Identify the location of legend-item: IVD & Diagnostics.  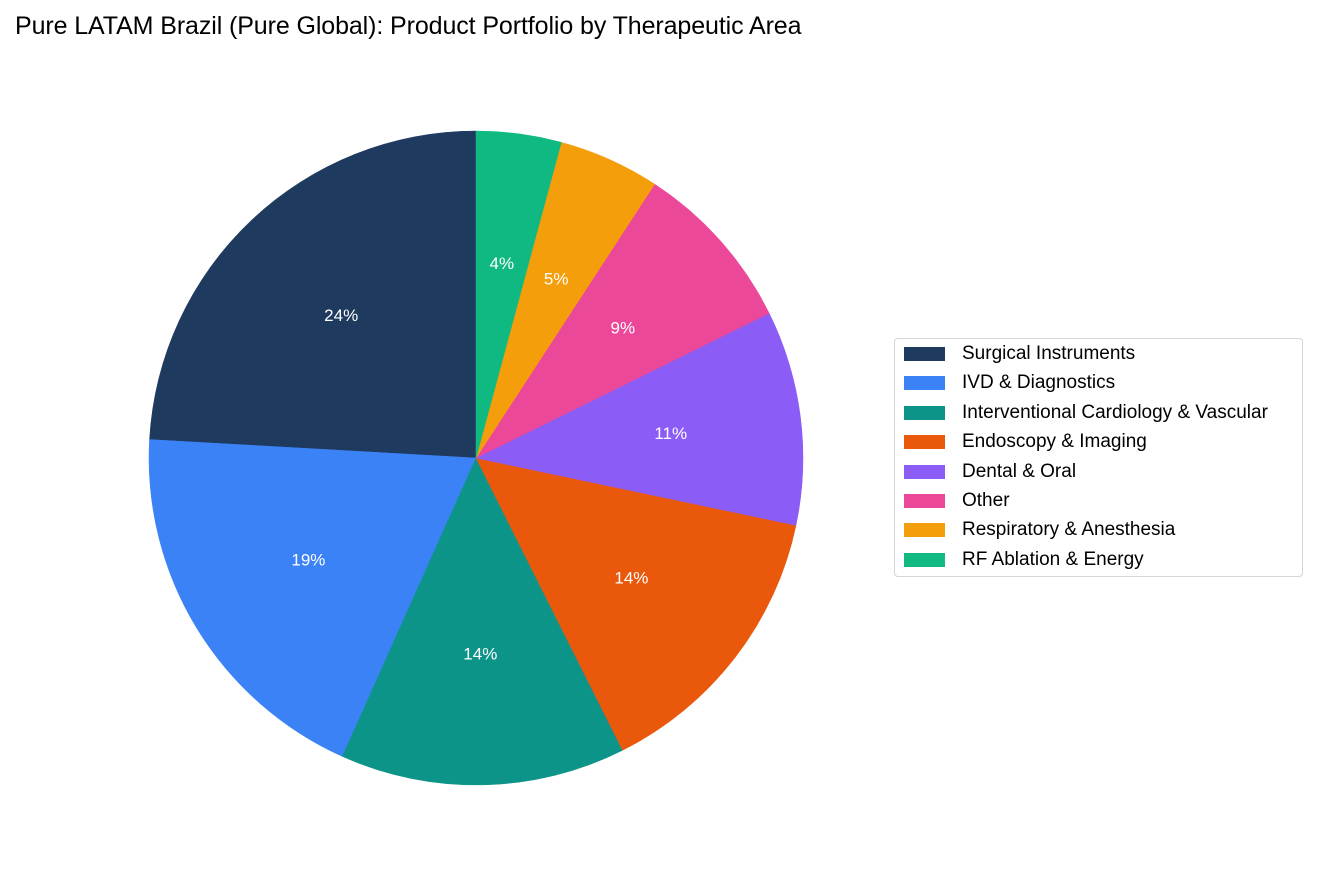
(1009, 383).